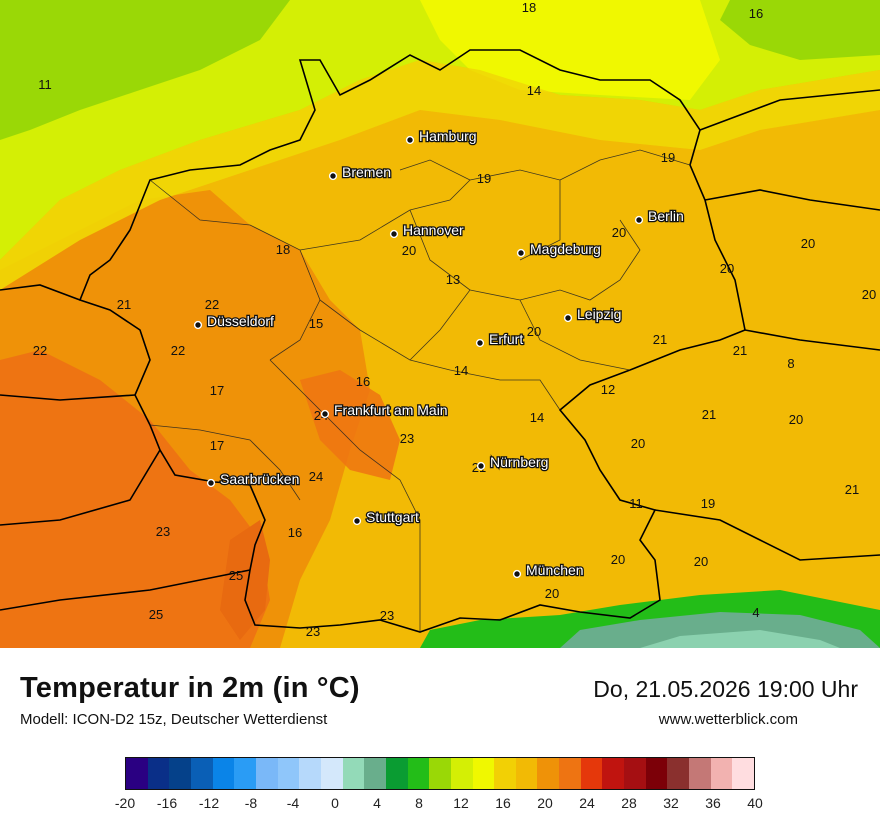 Image resolution: width=880 pixels, height=830 pixels. I want to click on temperature-value: 18, so click(283, 249).